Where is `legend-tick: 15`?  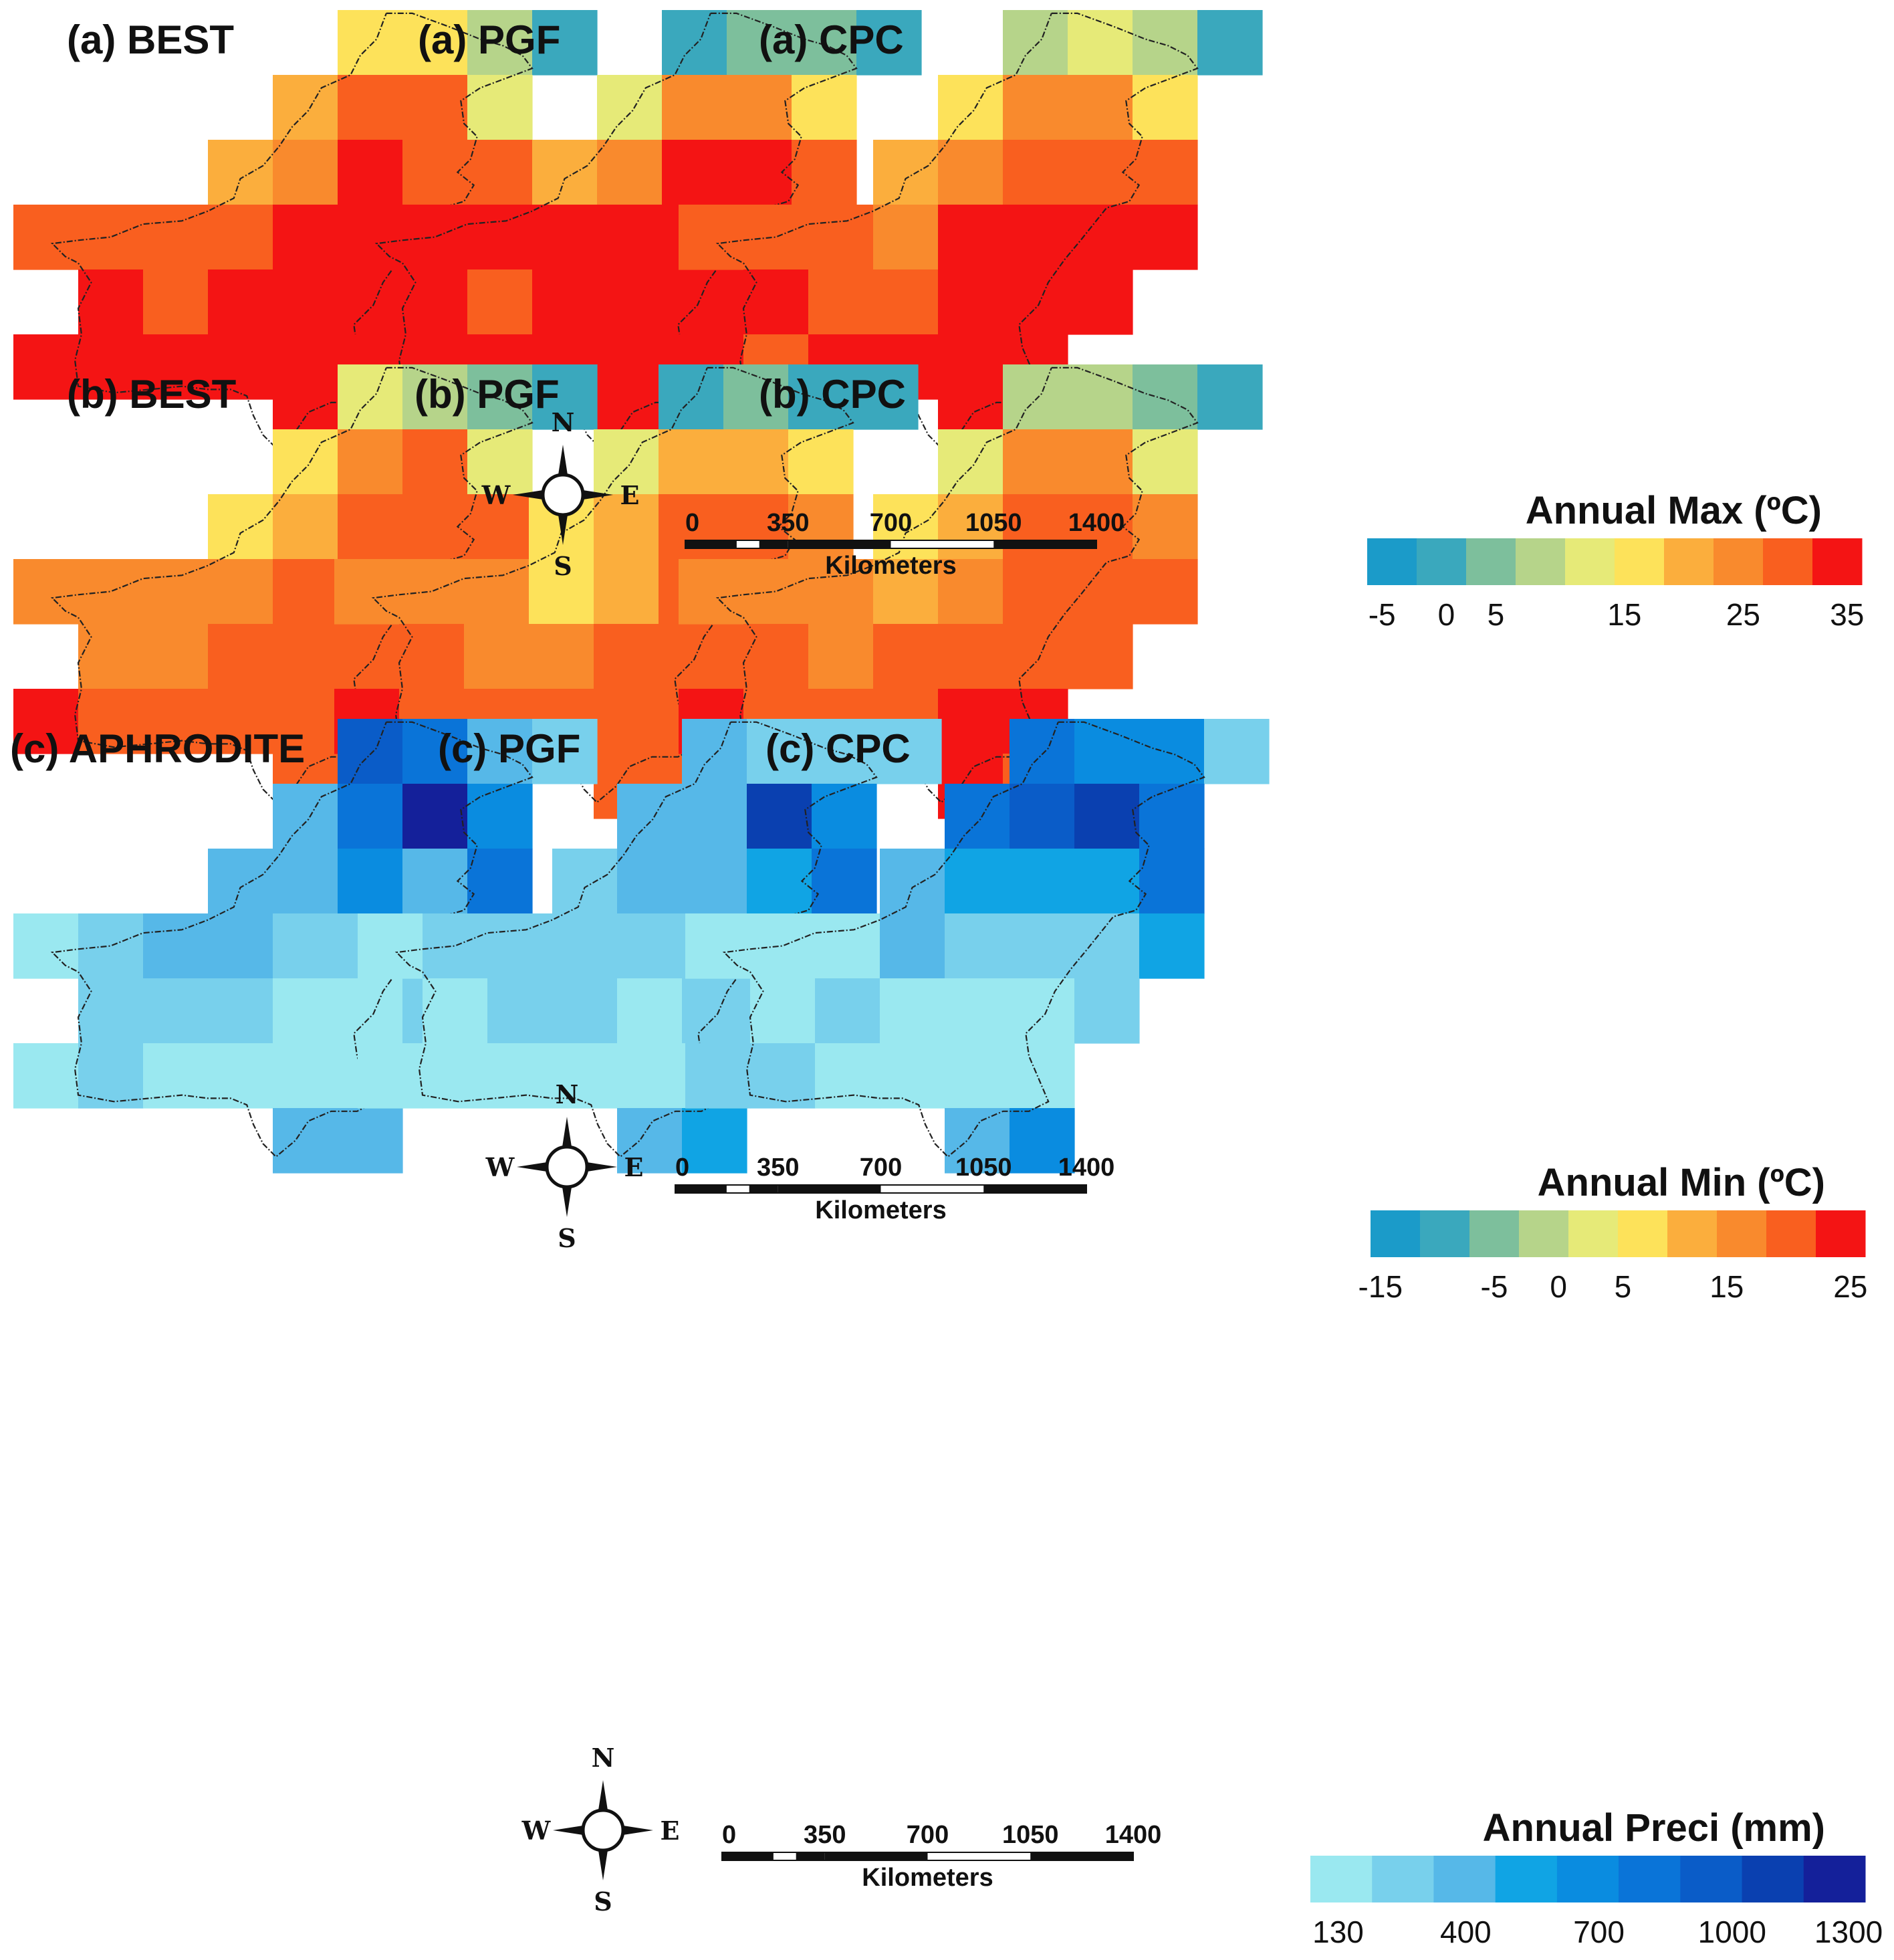 legend-tick: 15 is located at coordinates (1726, 1286).